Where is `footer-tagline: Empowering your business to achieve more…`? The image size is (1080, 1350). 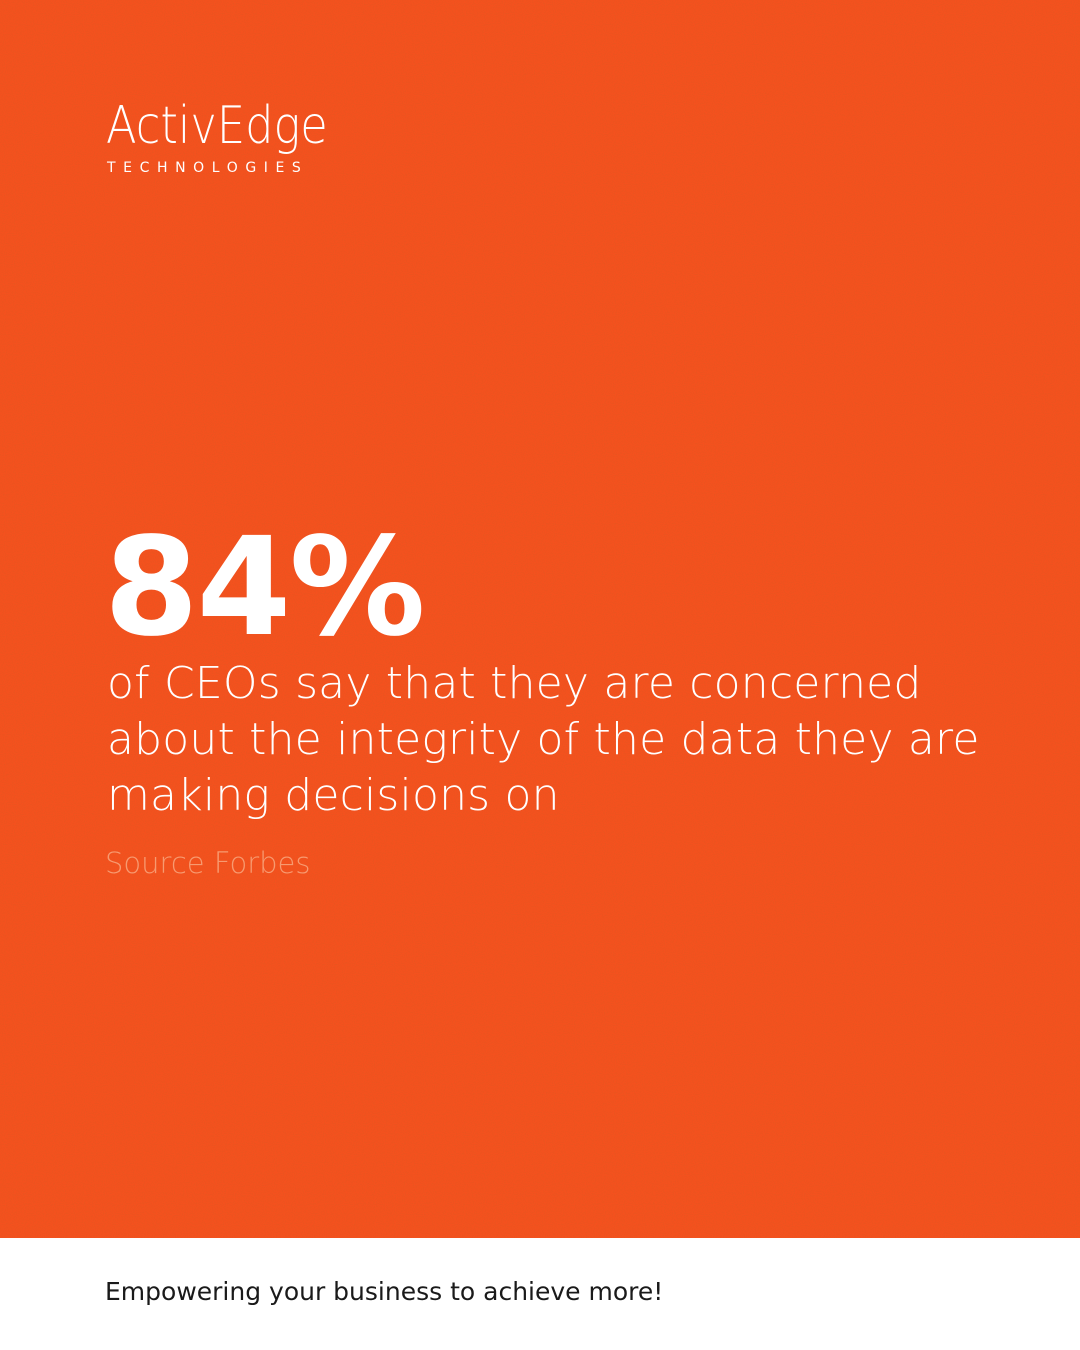
footer-tagline: Empowering your business to achieve more… is located at coordinates (384, 1291).